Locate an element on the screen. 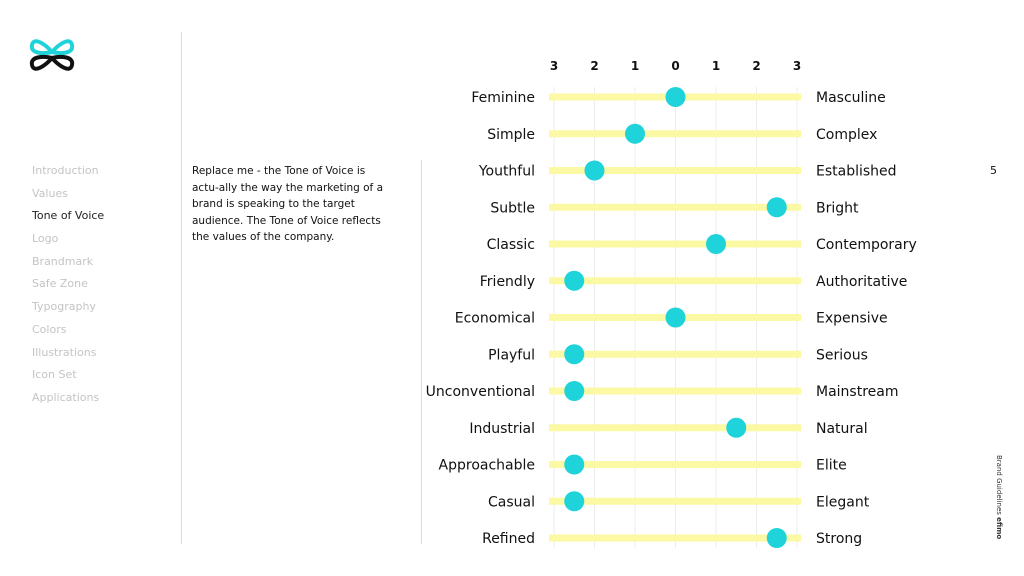  trait-right-label: Bright is located at coordinates (837, 208).